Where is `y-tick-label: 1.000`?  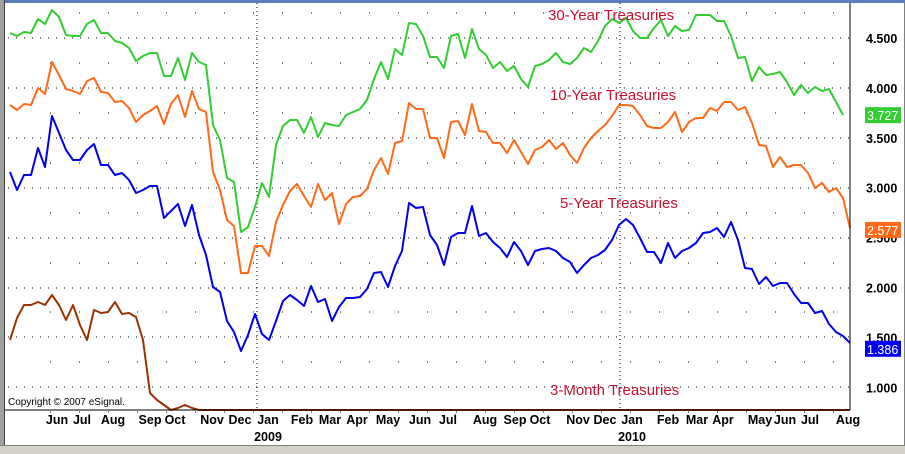 y-tick-label: 1.000 is located at coordinates (881, 388).